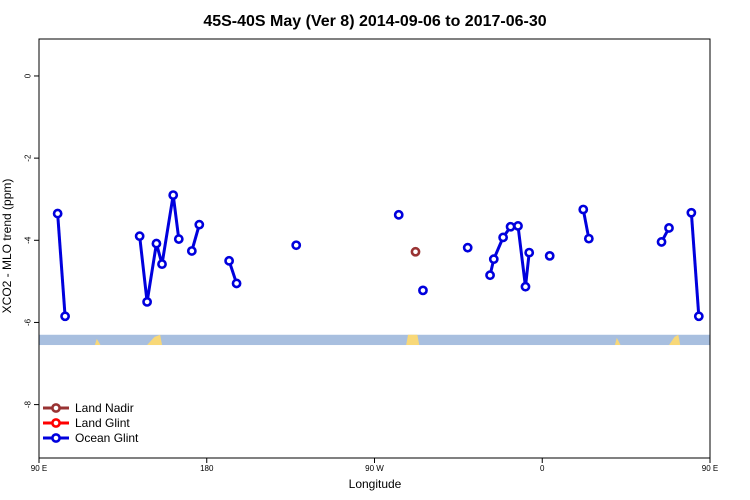  What do you see at coordinates (107, 438) in the screenshot?
I see `legend-label: Ocean Glint` at bounding box center [107, 438].